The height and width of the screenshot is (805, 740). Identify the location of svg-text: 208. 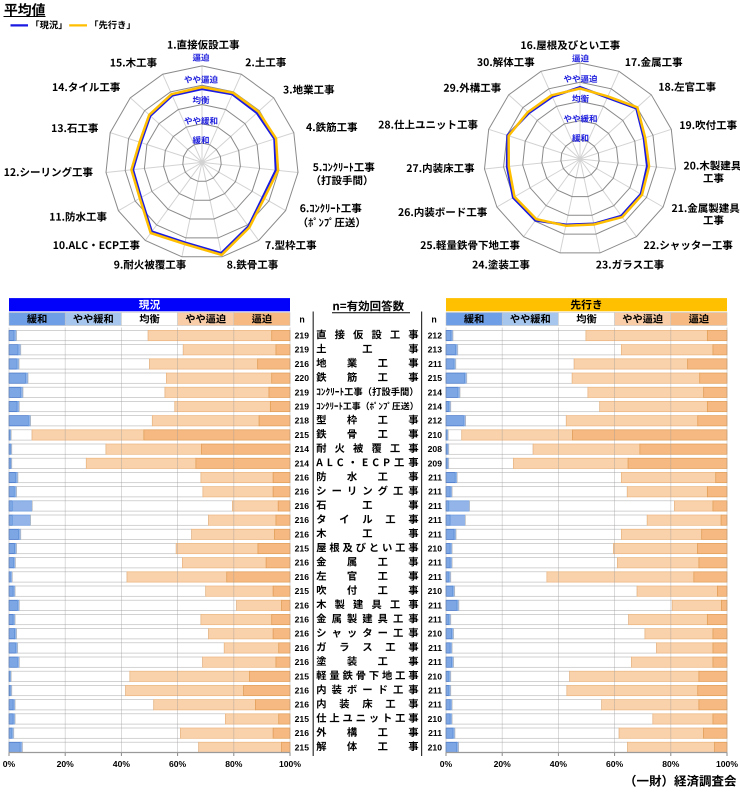
(435, 449).